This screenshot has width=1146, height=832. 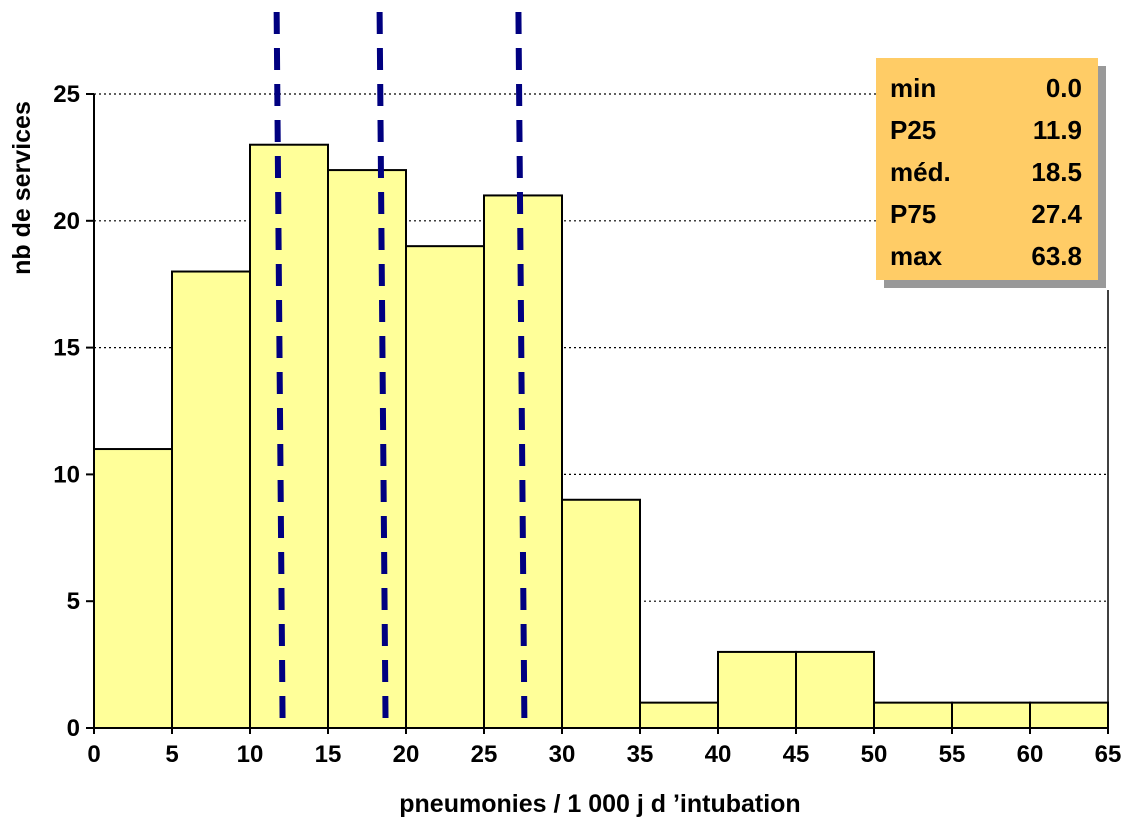 I want to click on stats-label-4: max, so click(x=916, y=256).